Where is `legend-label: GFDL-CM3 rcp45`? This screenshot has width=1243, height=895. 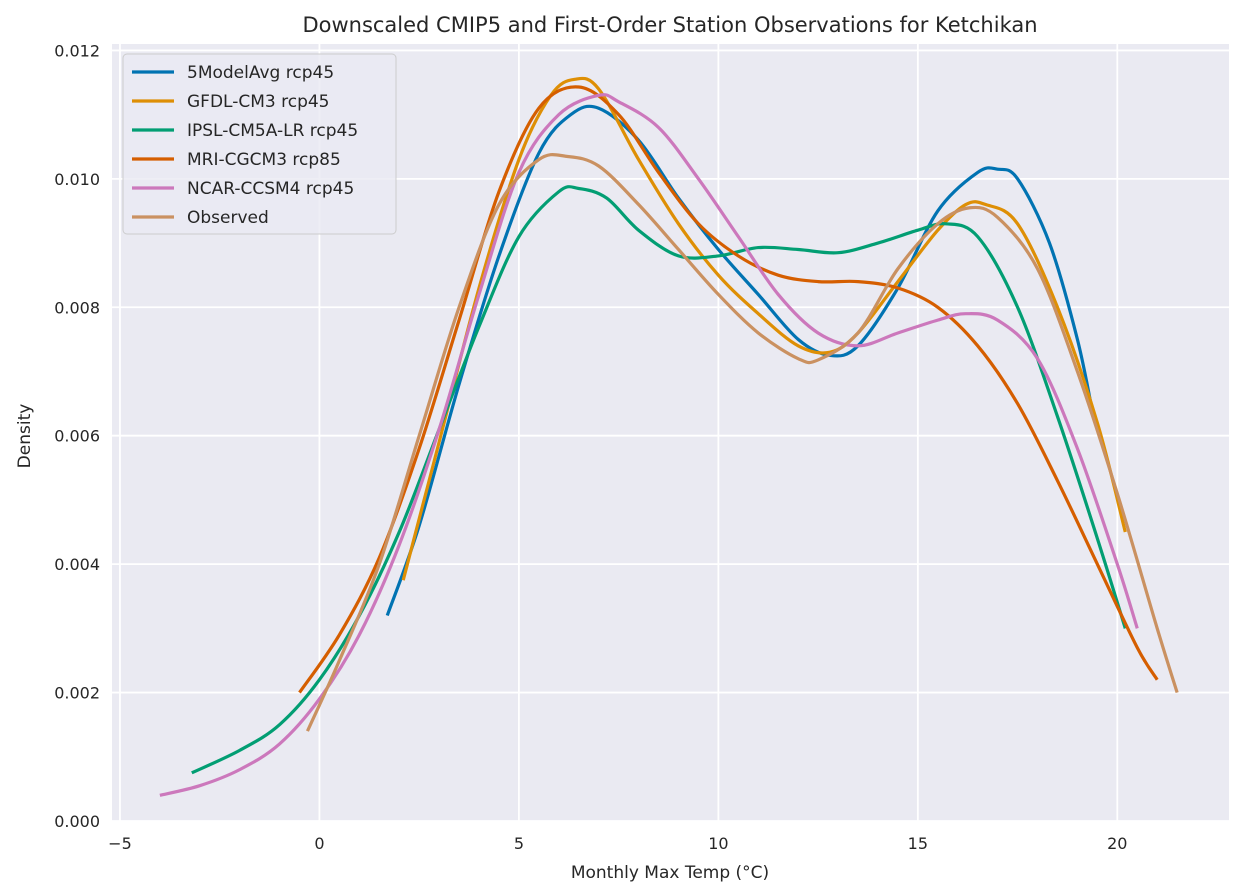
legend-label: GFDL-CM3 rcp45 is located at coordinates (258, 102).